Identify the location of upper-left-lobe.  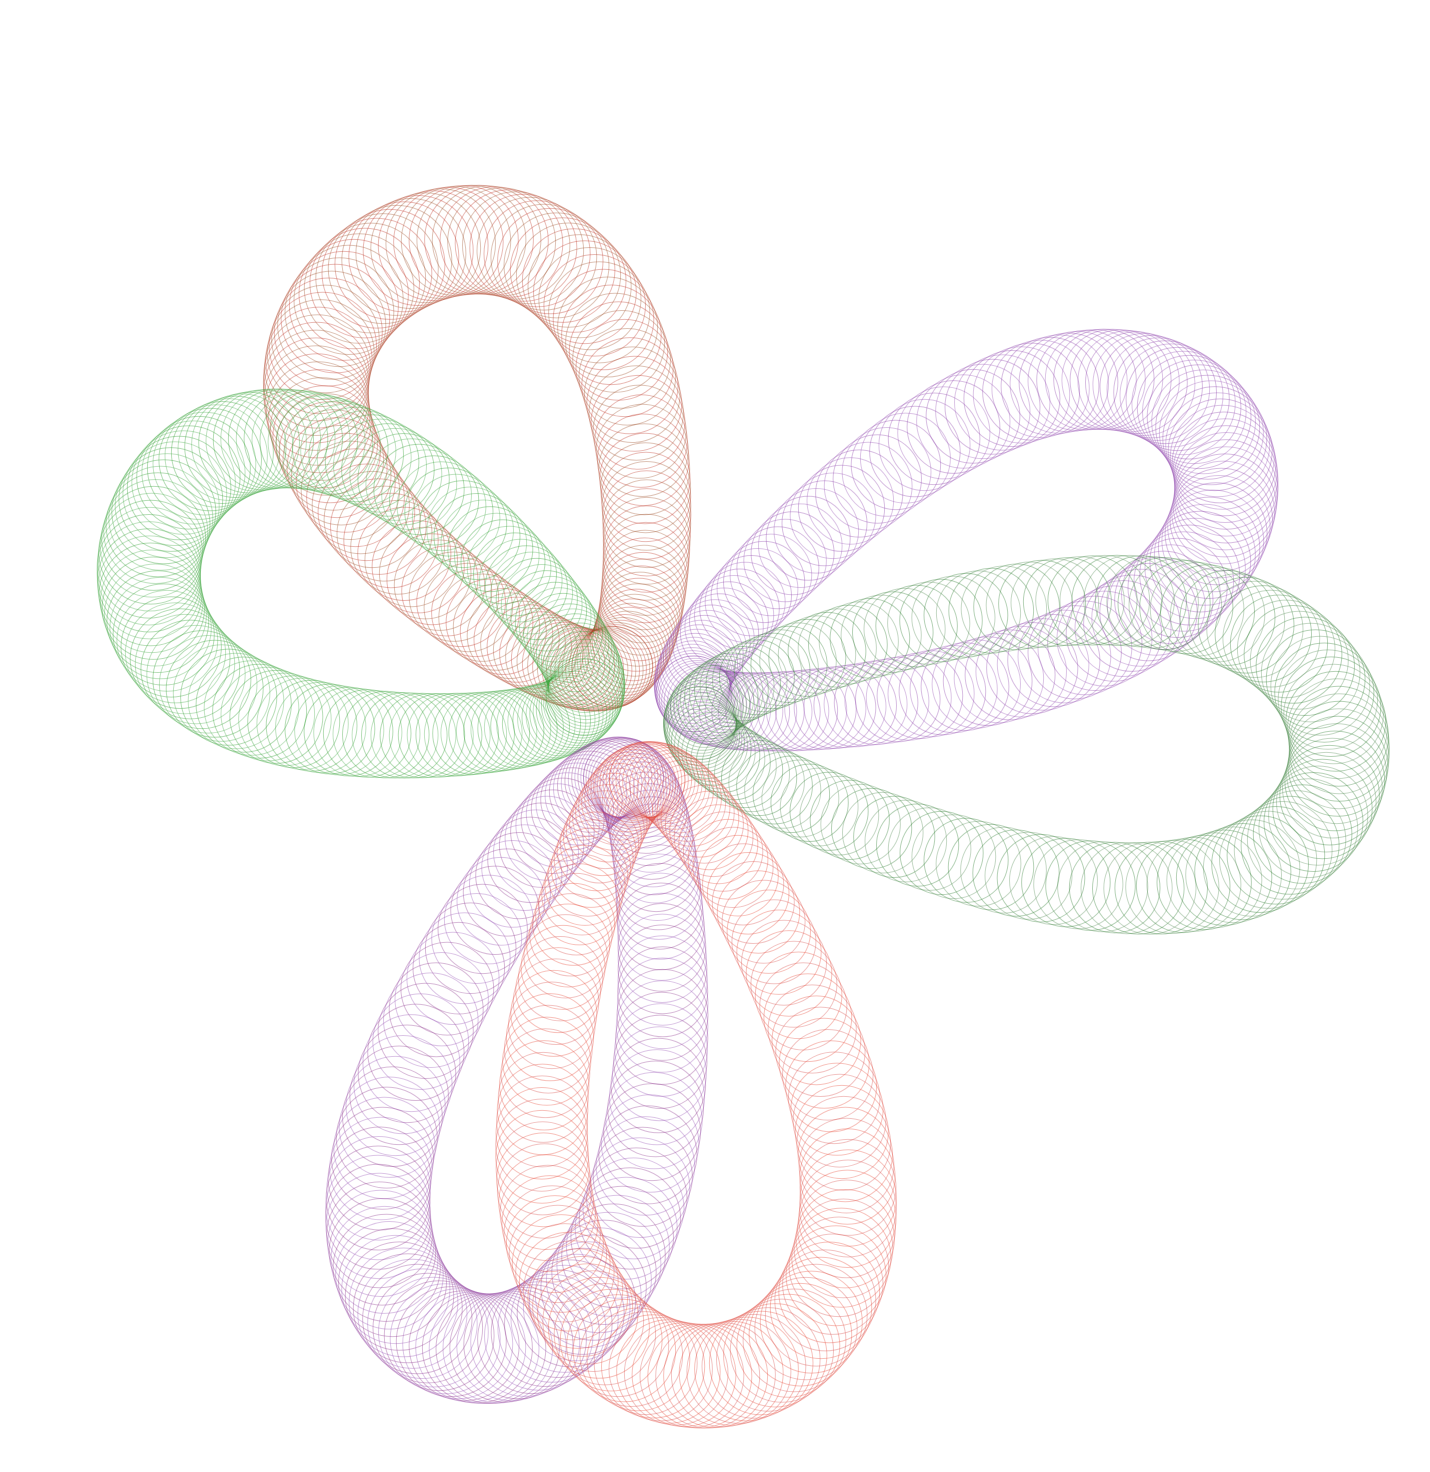
(477, 448).